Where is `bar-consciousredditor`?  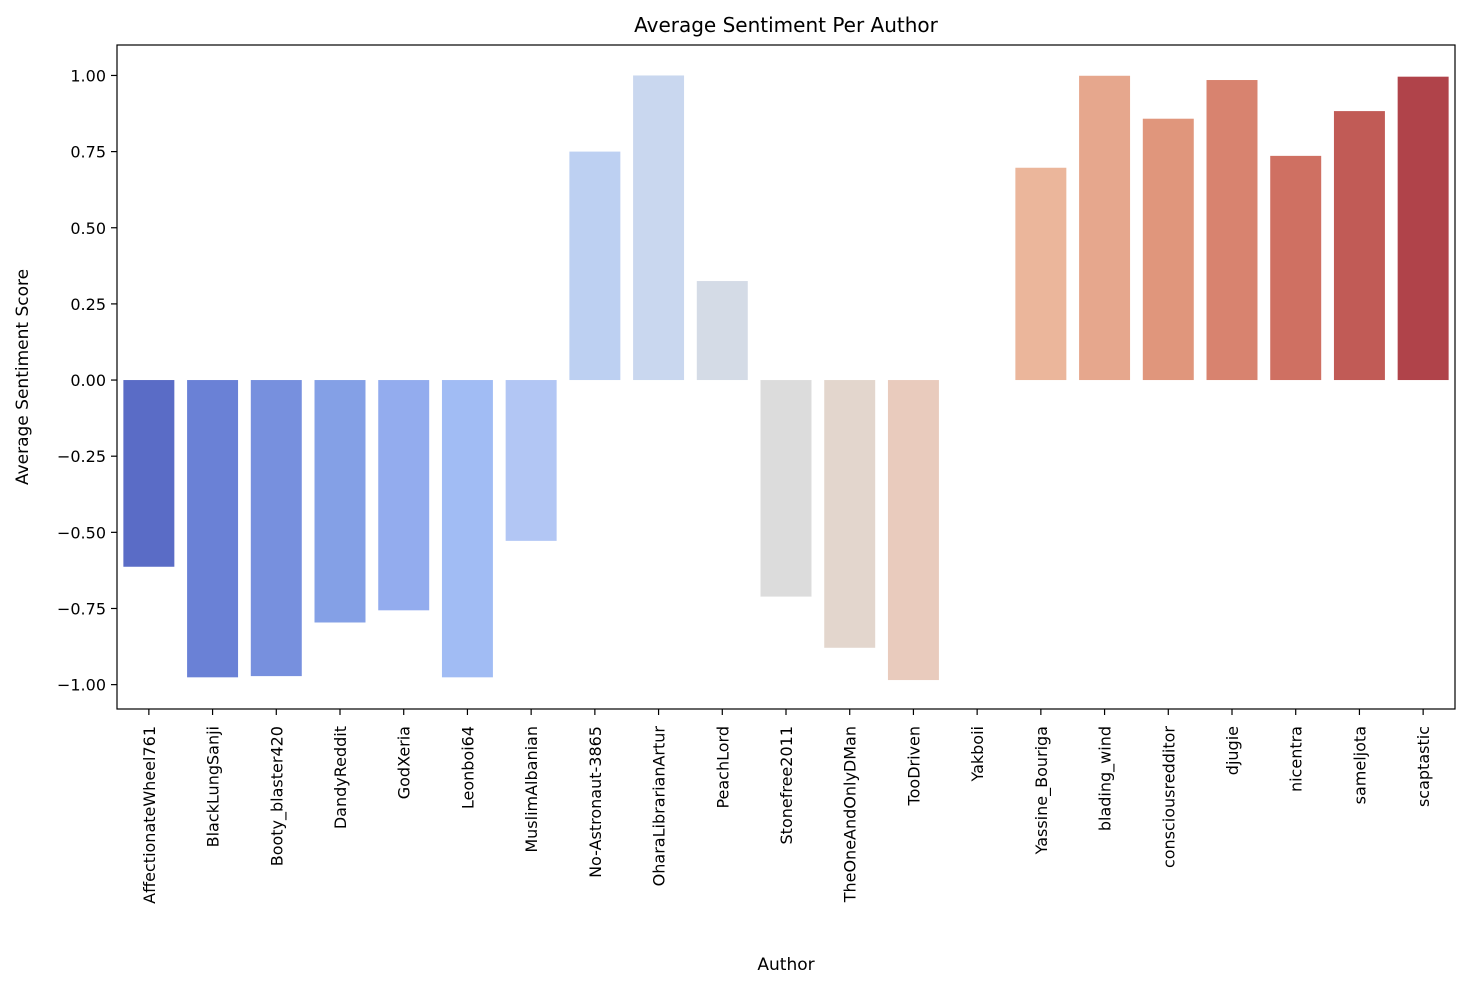
bar-consciousredditor is located at coordinates (1168, 249).